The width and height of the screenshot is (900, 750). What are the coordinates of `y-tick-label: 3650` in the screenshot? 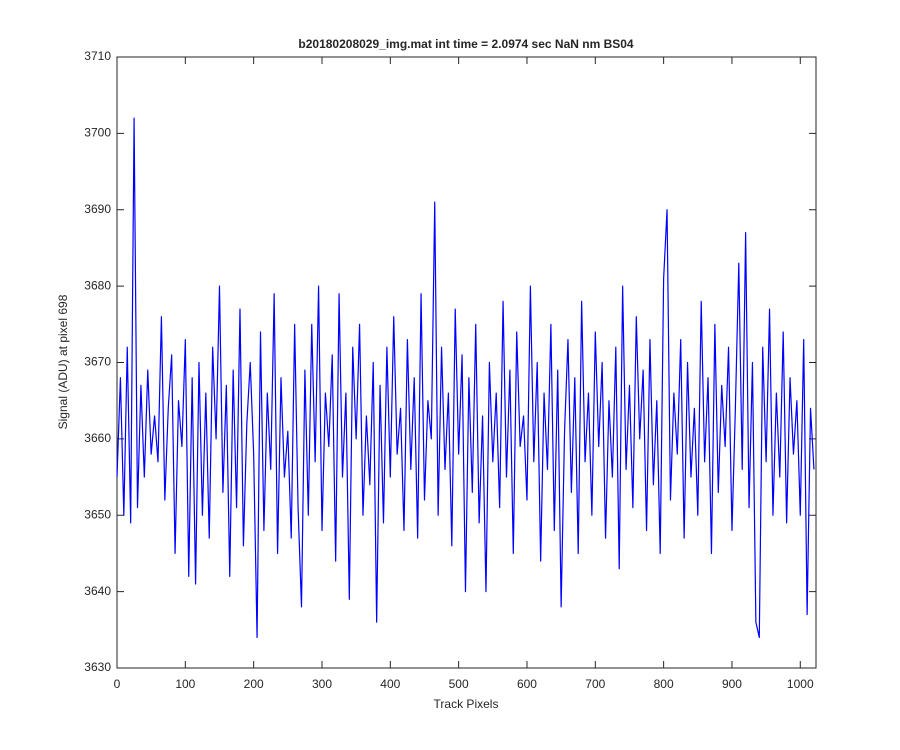 It's located at (97, 514).